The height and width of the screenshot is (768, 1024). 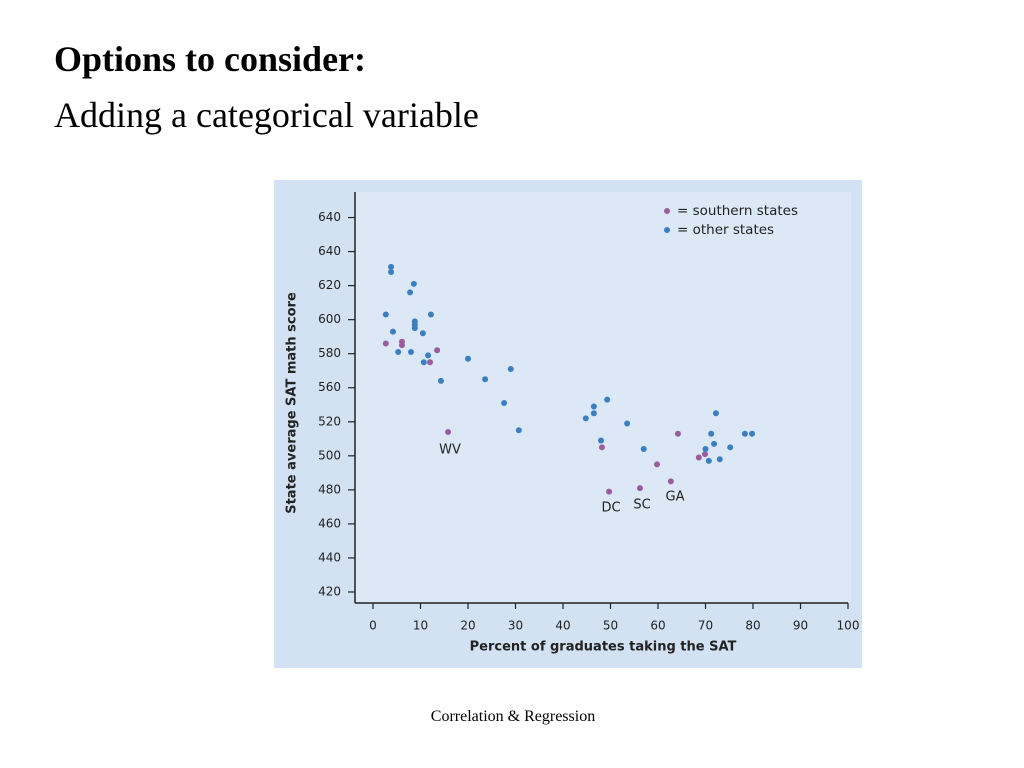 I want to click on x-tick-label: 40, so click(x=562, y=626).